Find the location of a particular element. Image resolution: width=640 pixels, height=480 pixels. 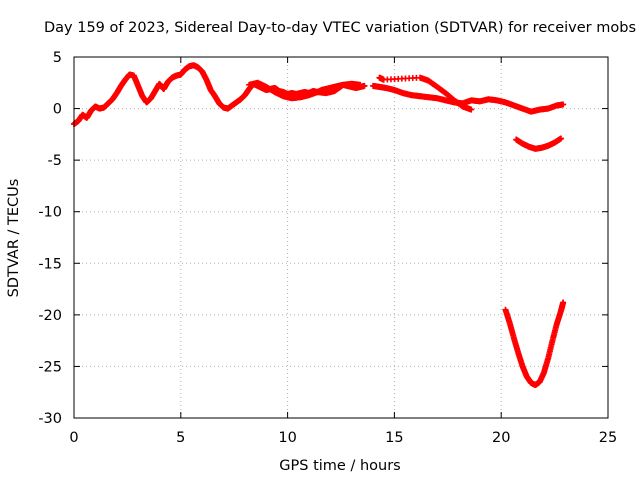

series-main-track-secondary is located at coordinates (305, 90).